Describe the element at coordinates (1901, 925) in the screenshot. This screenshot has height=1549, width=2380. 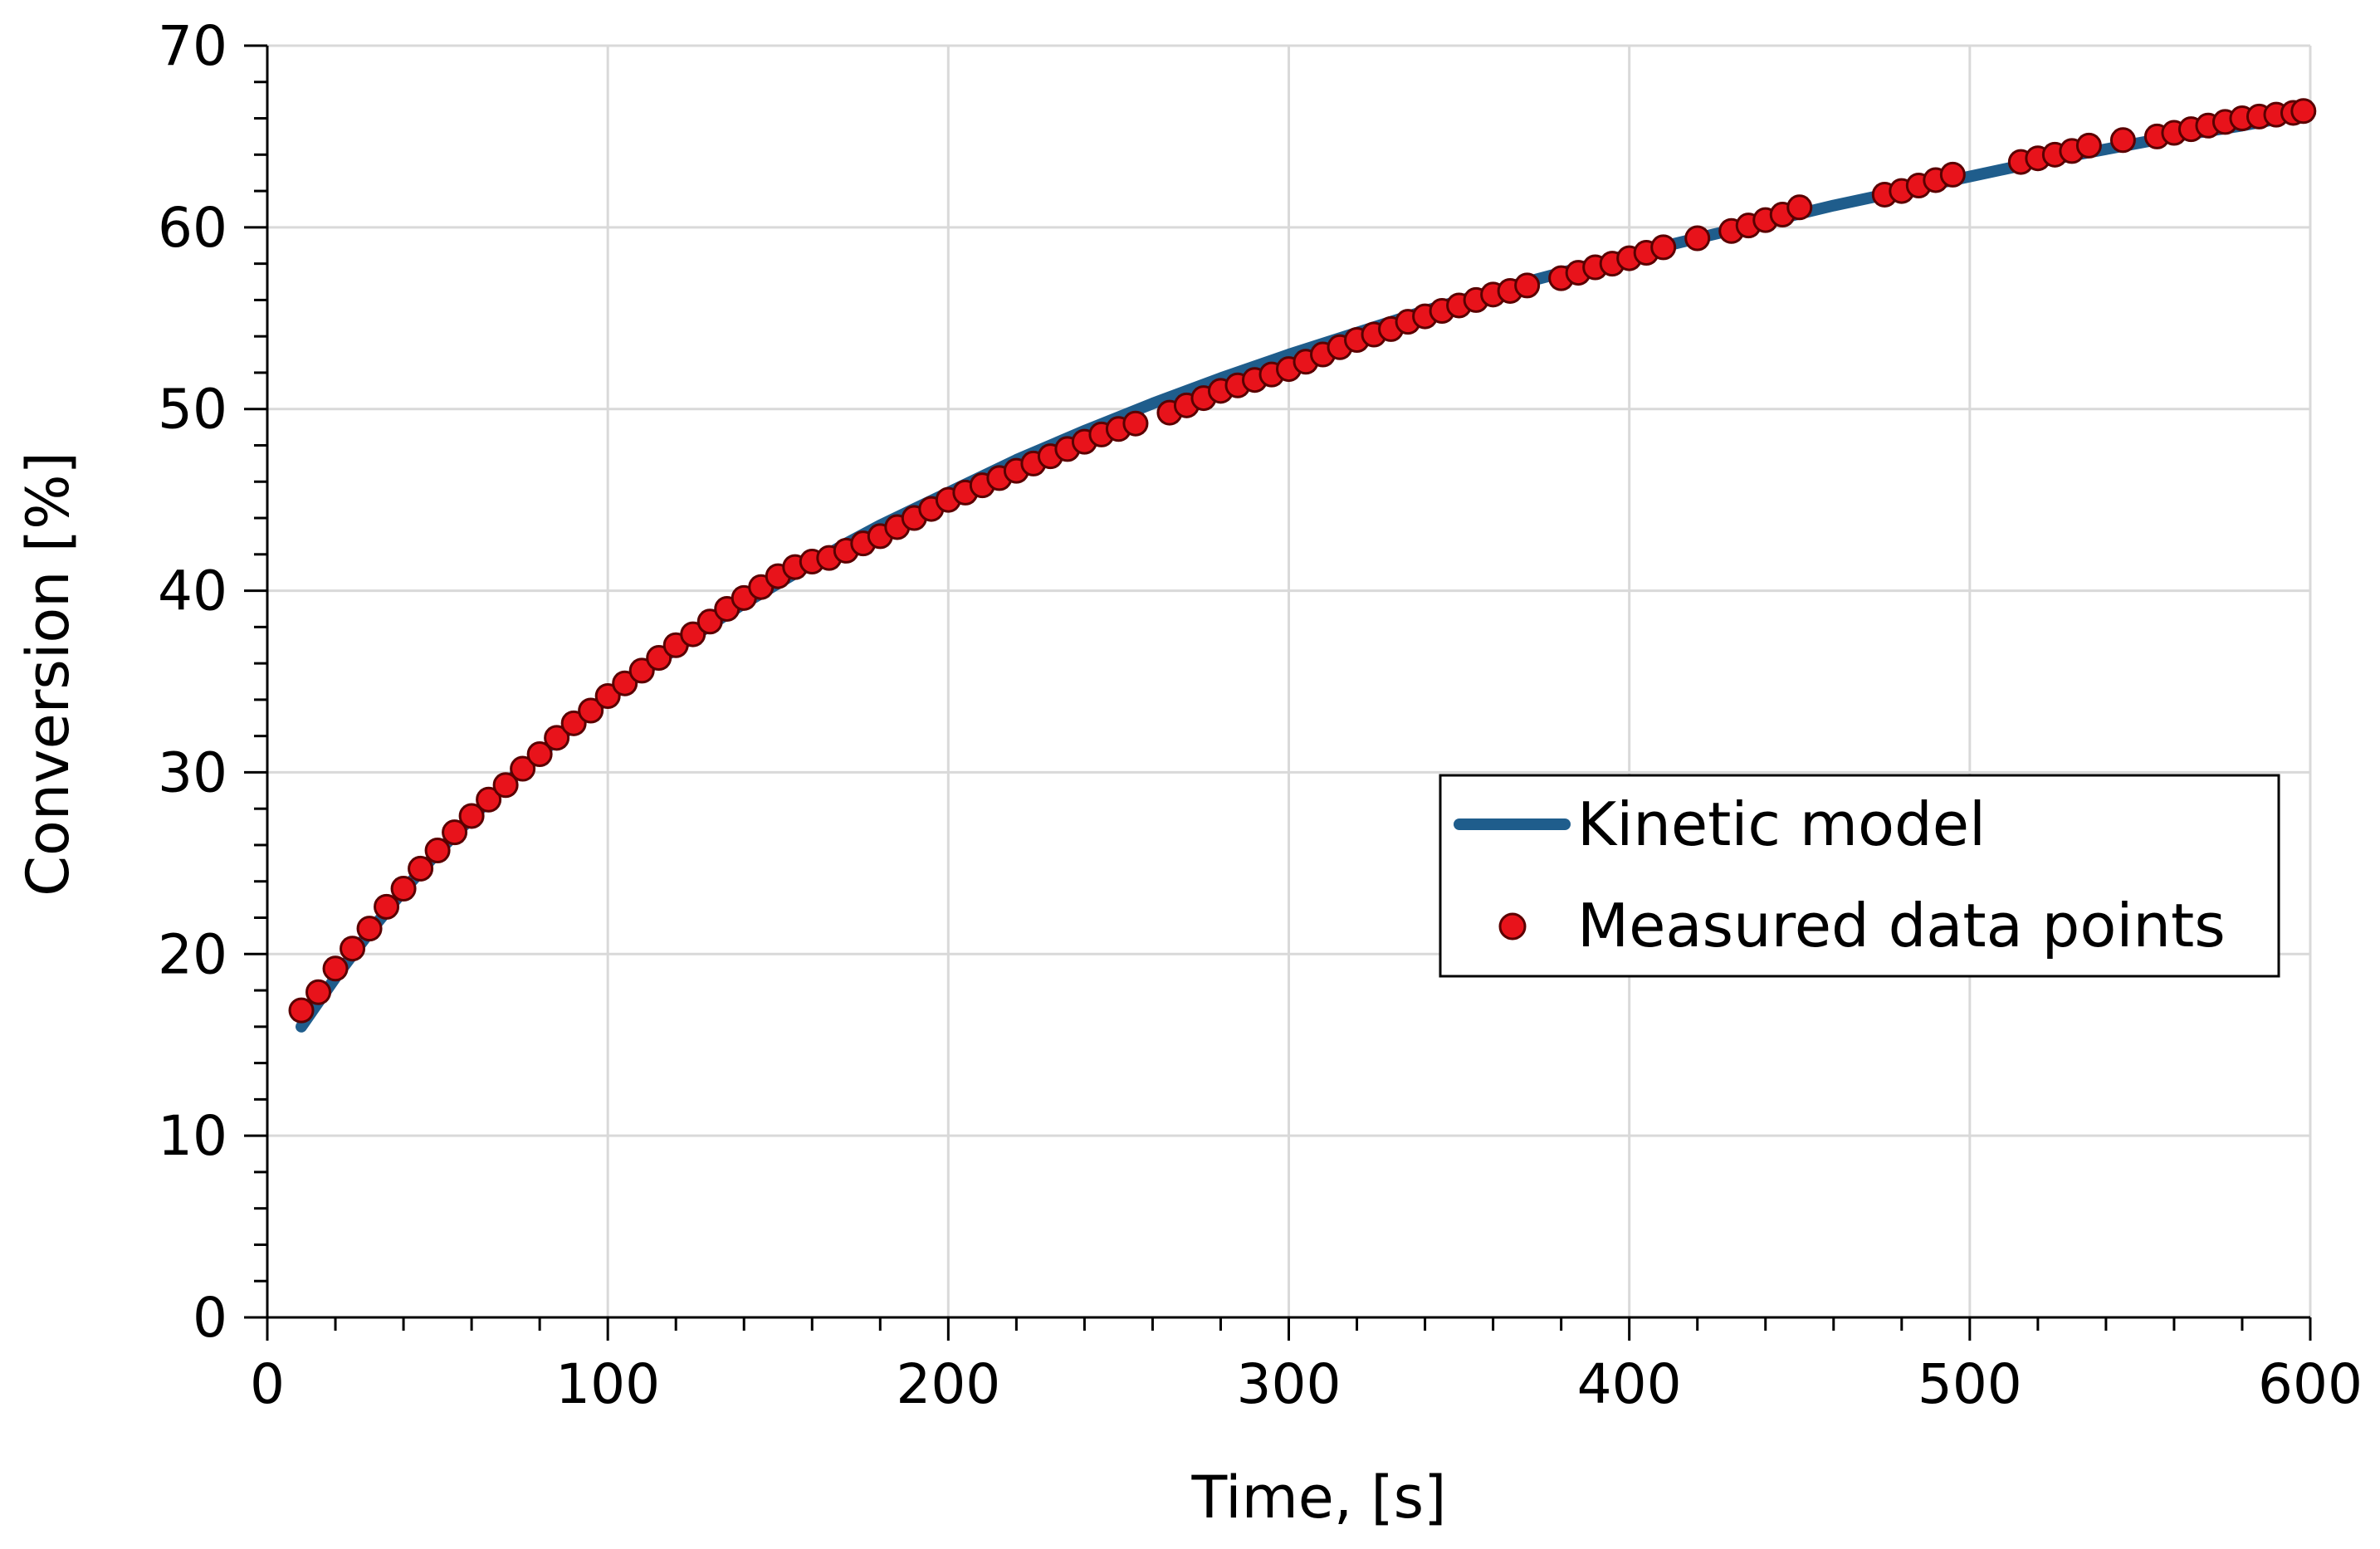
I see `legend-label-measured-data-points: Measured data points` at that location.